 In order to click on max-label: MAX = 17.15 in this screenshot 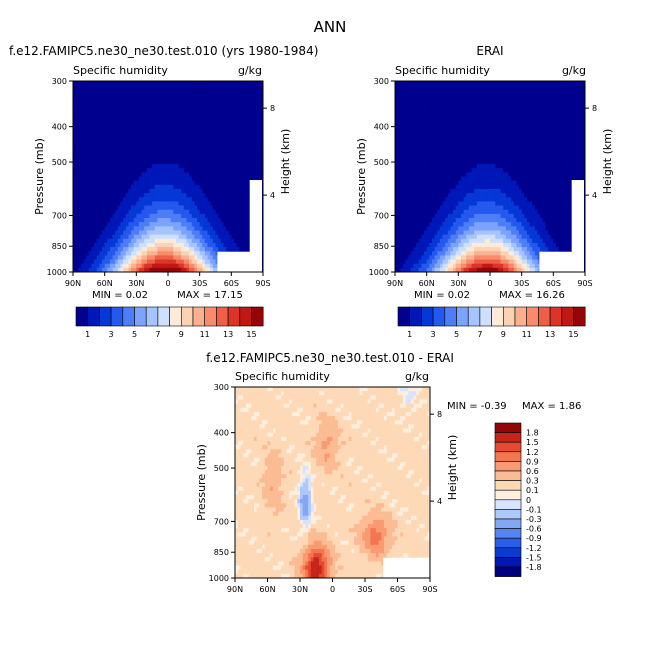, I will do `click(210, 295)`.